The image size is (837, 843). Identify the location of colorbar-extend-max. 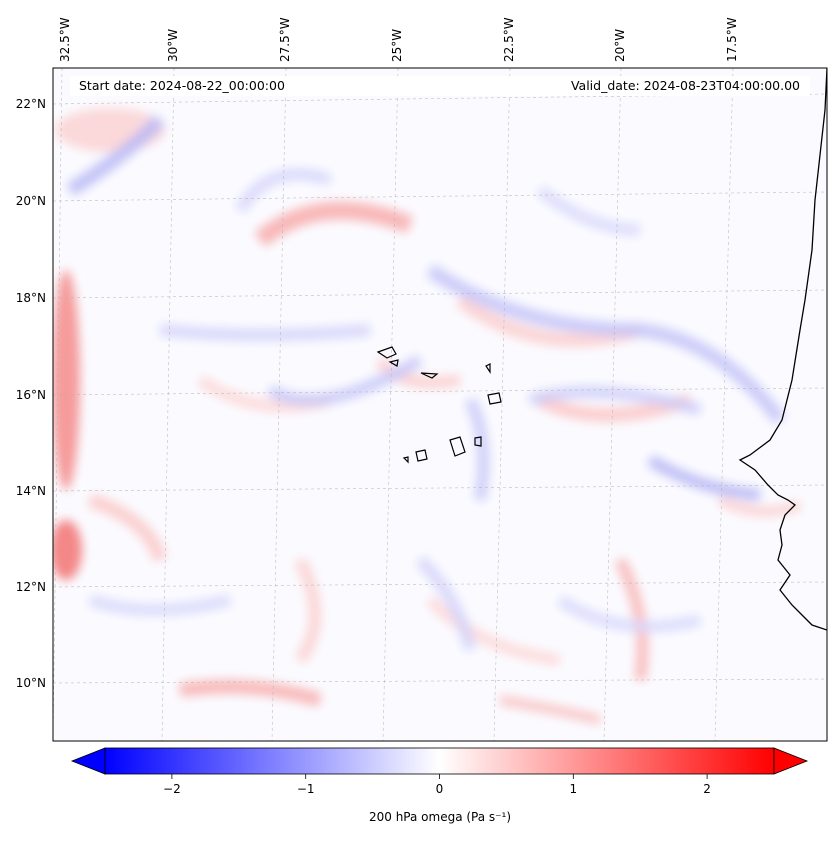
(791, 761).